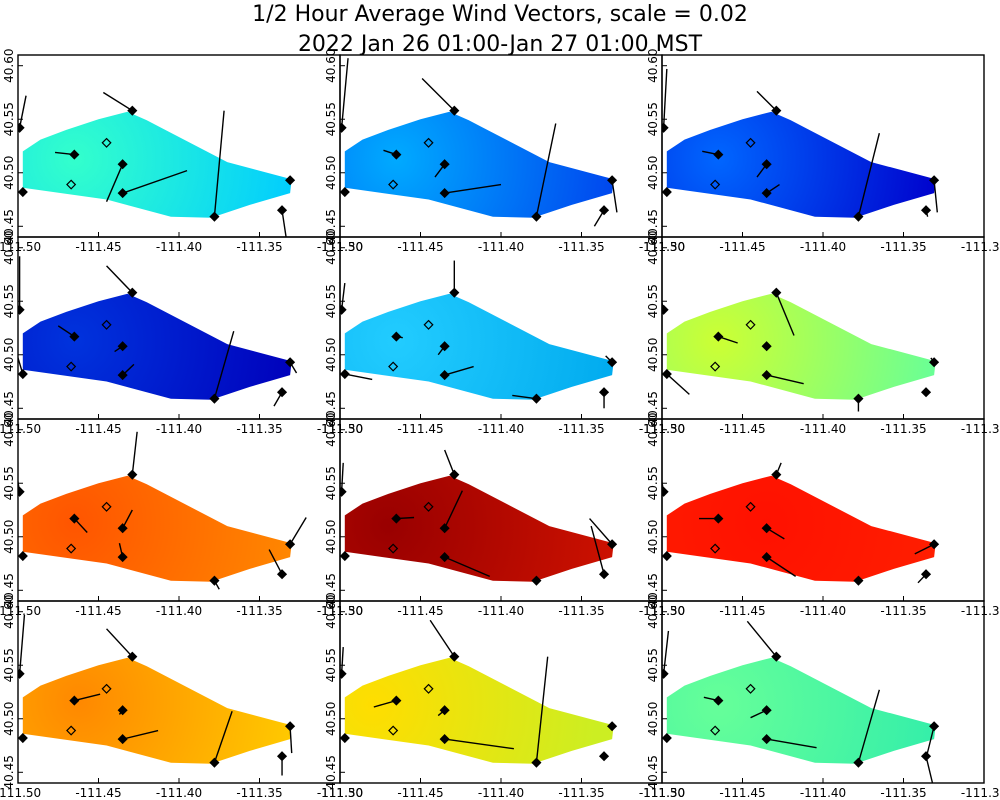 The image size is (1000, 800). I want to click on x-tick-label: -111.30, so click(980, 247).